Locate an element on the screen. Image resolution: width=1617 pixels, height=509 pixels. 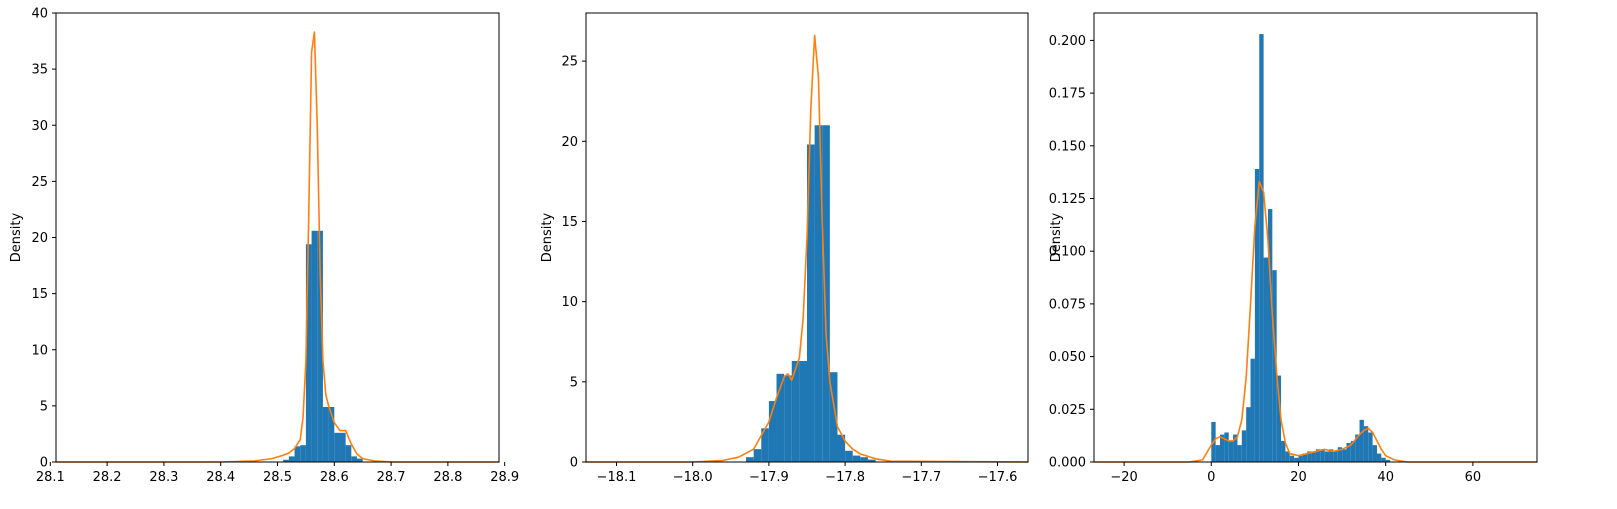
x-tick-label: −18.1 is located at coordinates (617, 477).